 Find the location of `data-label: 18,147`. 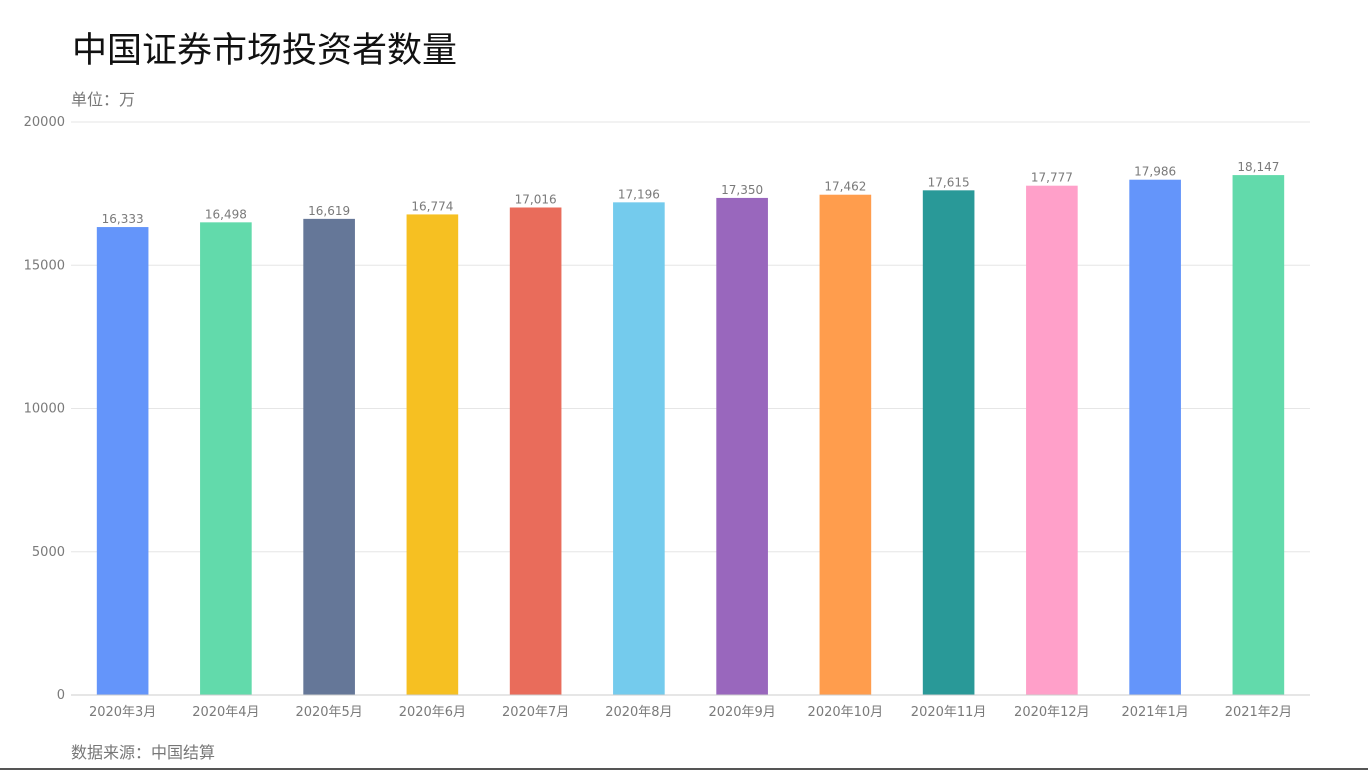

data-label: 18,147 is located at coordinates (1258, 167).